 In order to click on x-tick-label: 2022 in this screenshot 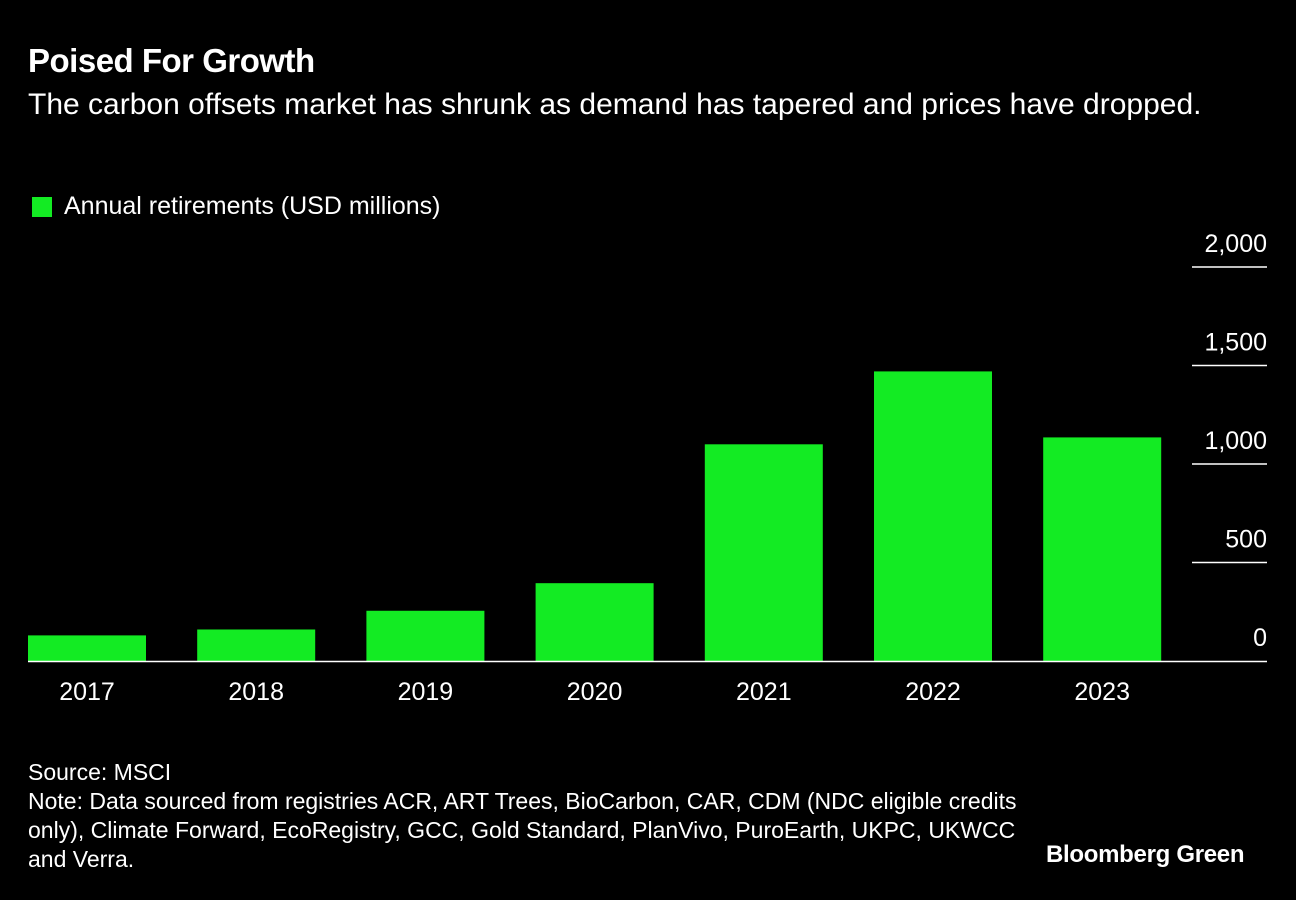, I will do `click(933, 692)`.